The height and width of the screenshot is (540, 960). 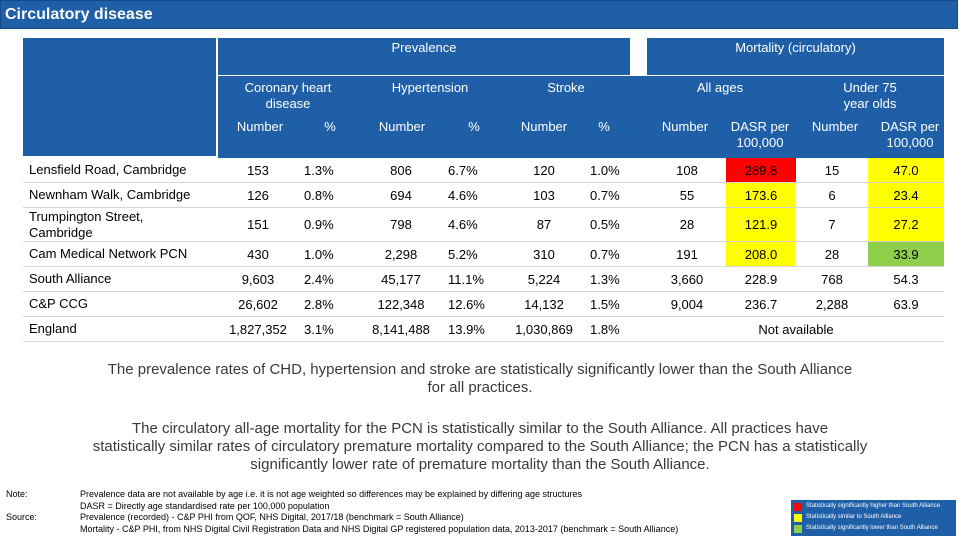 What do you see at coordinates (870, 87) in the screenshot?
I see `under75-header-line1: Under 75` at bounding box center [870, 87].